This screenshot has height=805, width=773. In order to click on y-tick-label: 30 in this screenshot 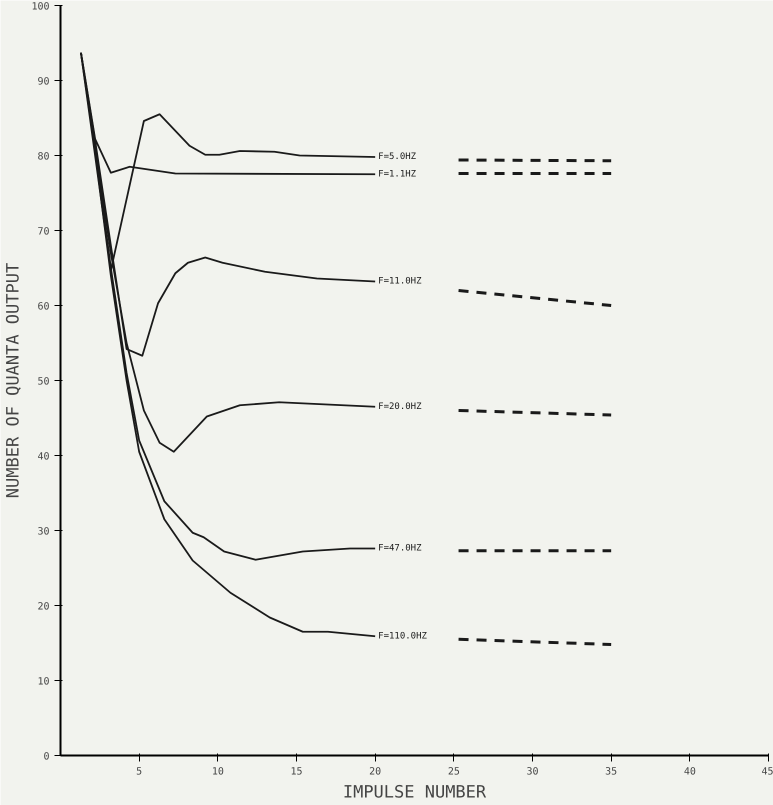, I will do `click(43, 532)`.